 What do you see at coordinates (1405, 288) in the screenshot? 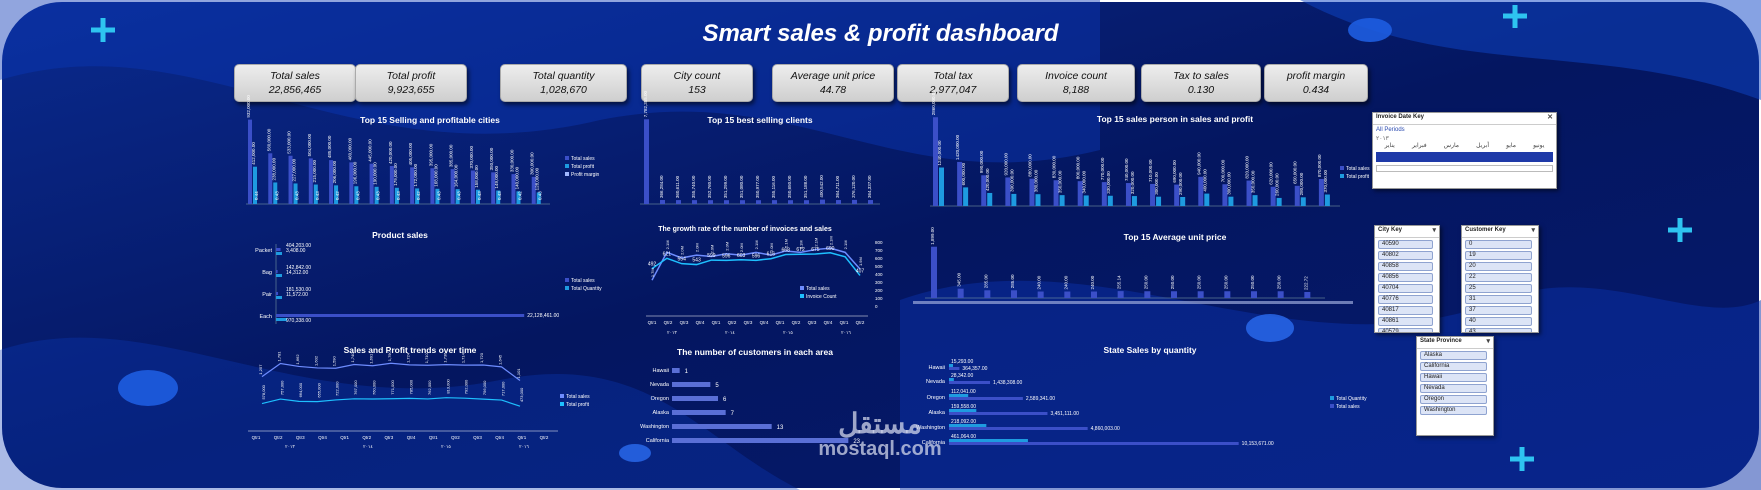
I see `city-slicer-item: 40704` at bounding box center [1405, 288].